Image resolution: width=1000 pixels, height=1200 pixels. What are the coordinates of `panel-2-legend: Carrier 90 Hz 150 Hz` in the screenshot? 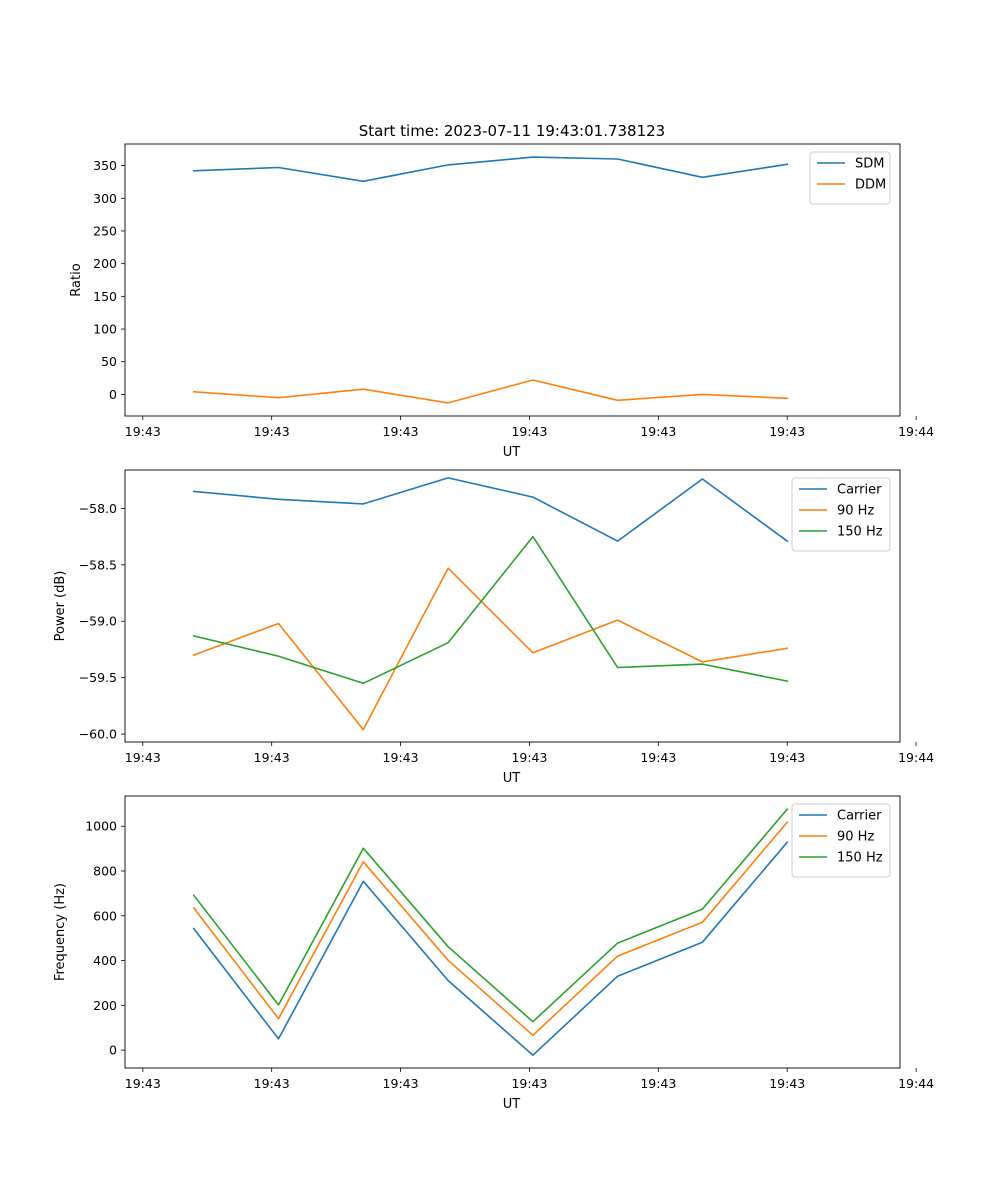 It's located at (841, 514).